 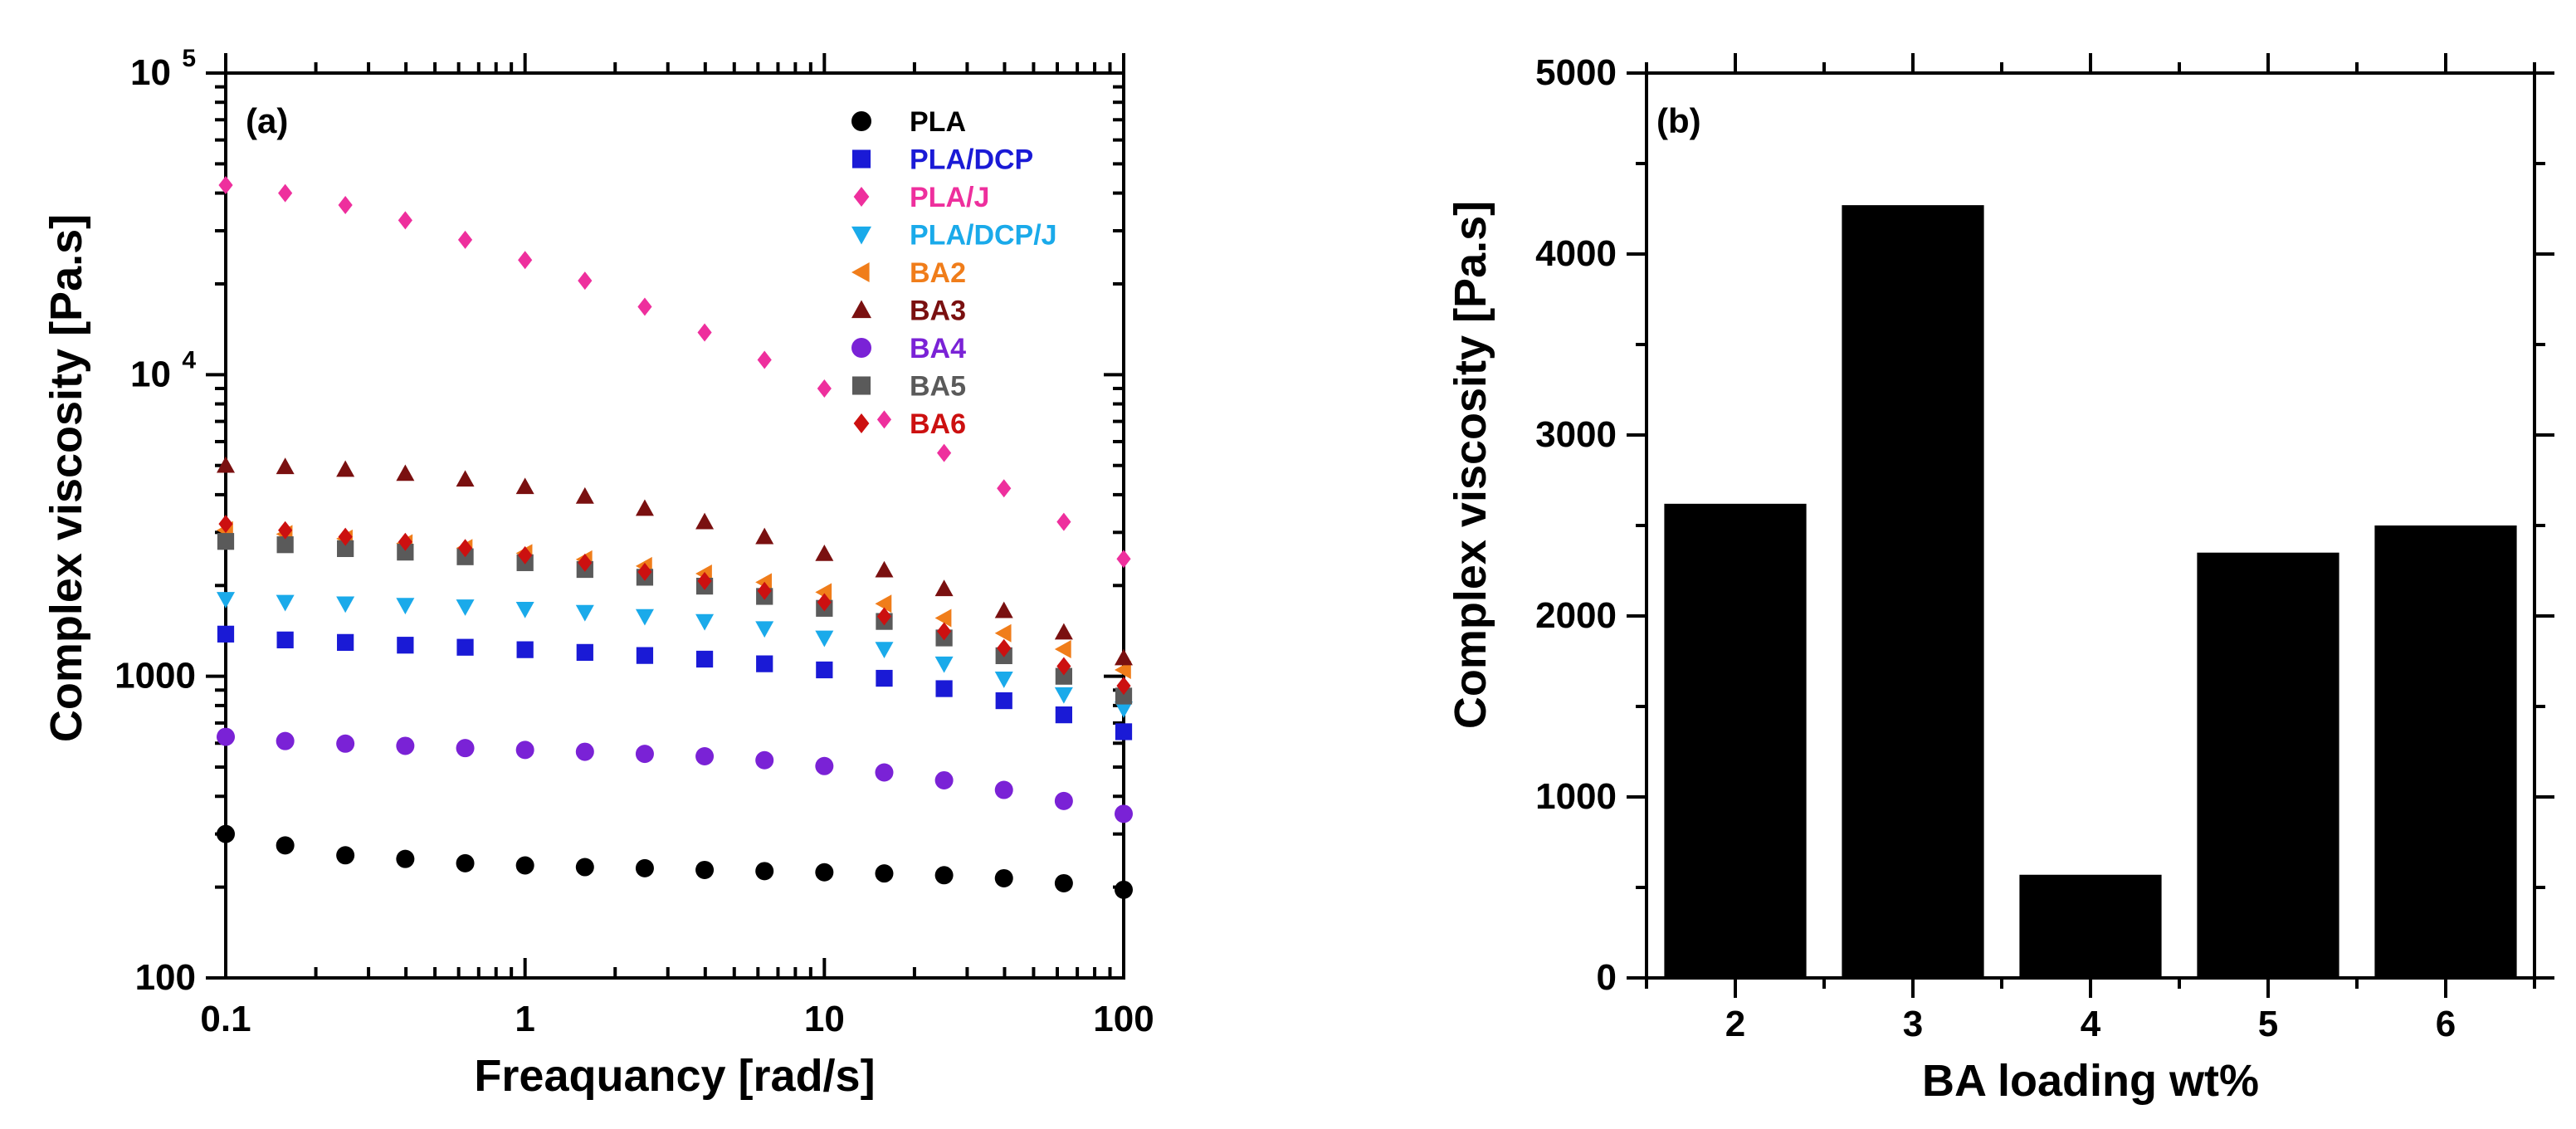 I want to click on series-ba3, so click(x=675, y=561).